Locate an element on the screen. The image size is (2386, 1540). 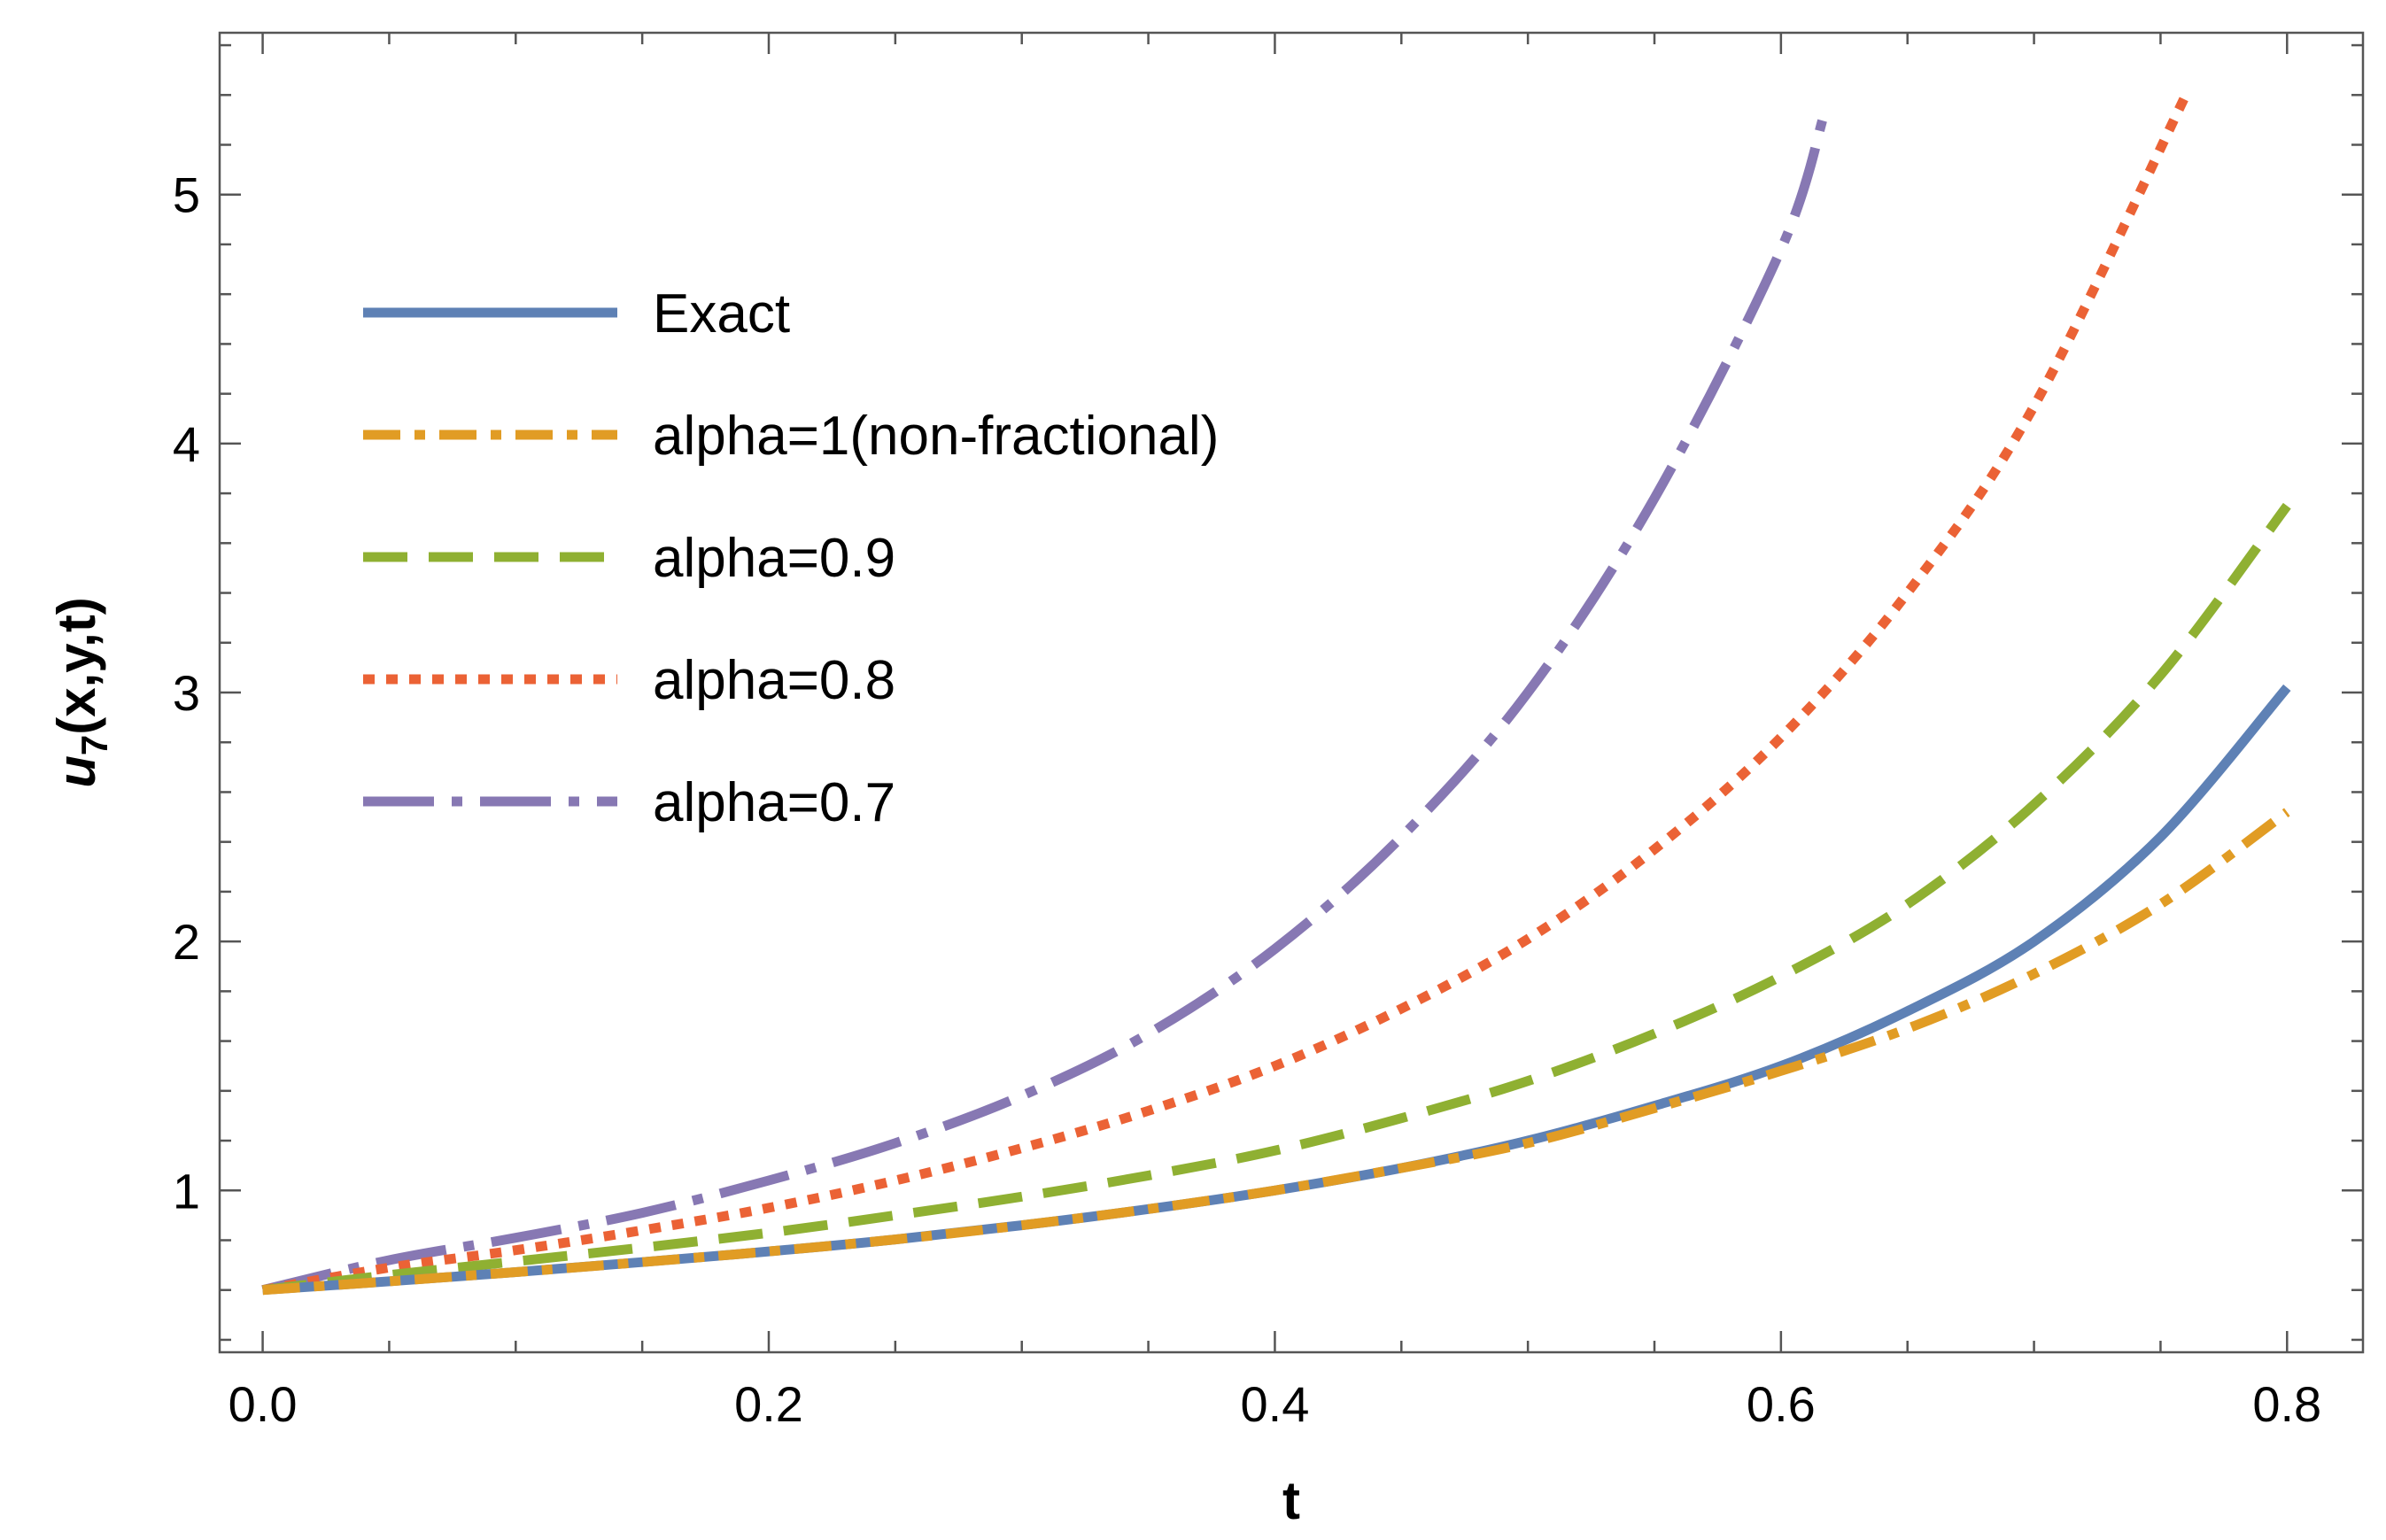
y-axis-title-main: u is located at coordinates (76, 771).